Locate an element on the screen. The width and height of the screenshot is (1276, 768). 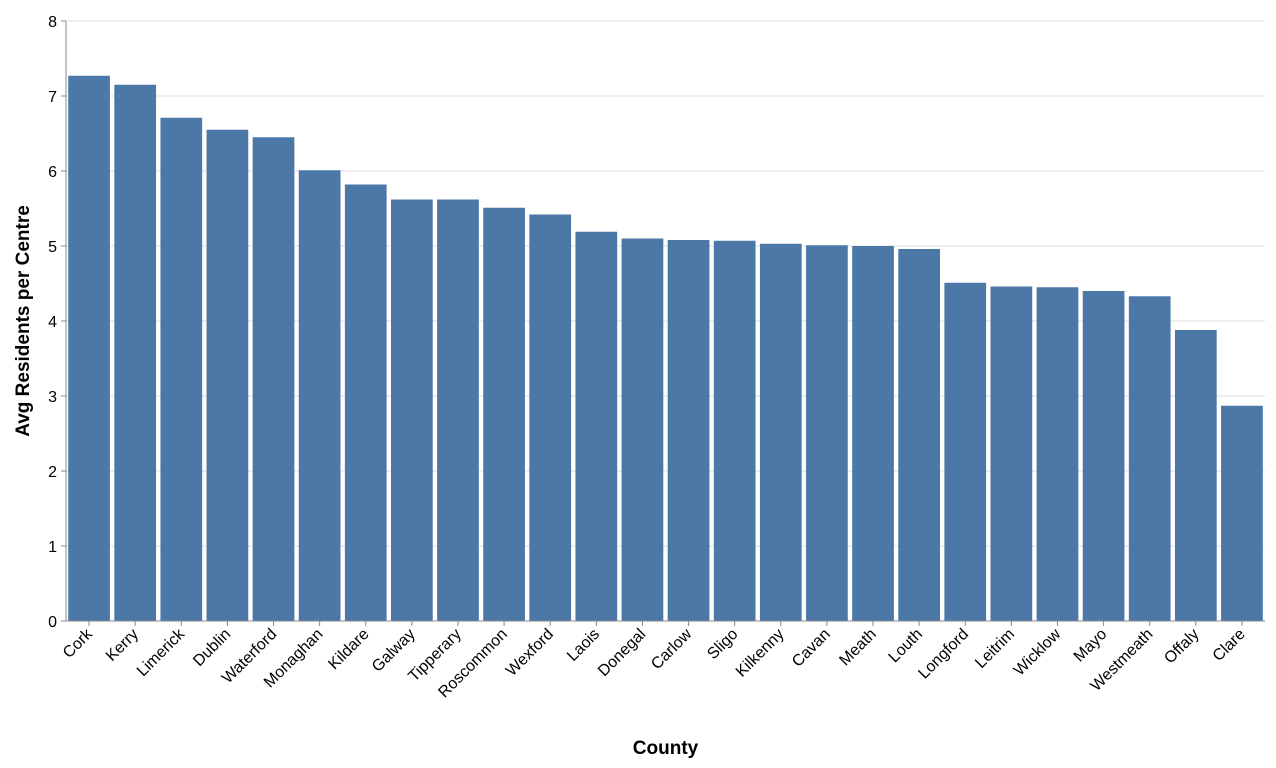
bar-donegal is located at coordinates (642, 429).